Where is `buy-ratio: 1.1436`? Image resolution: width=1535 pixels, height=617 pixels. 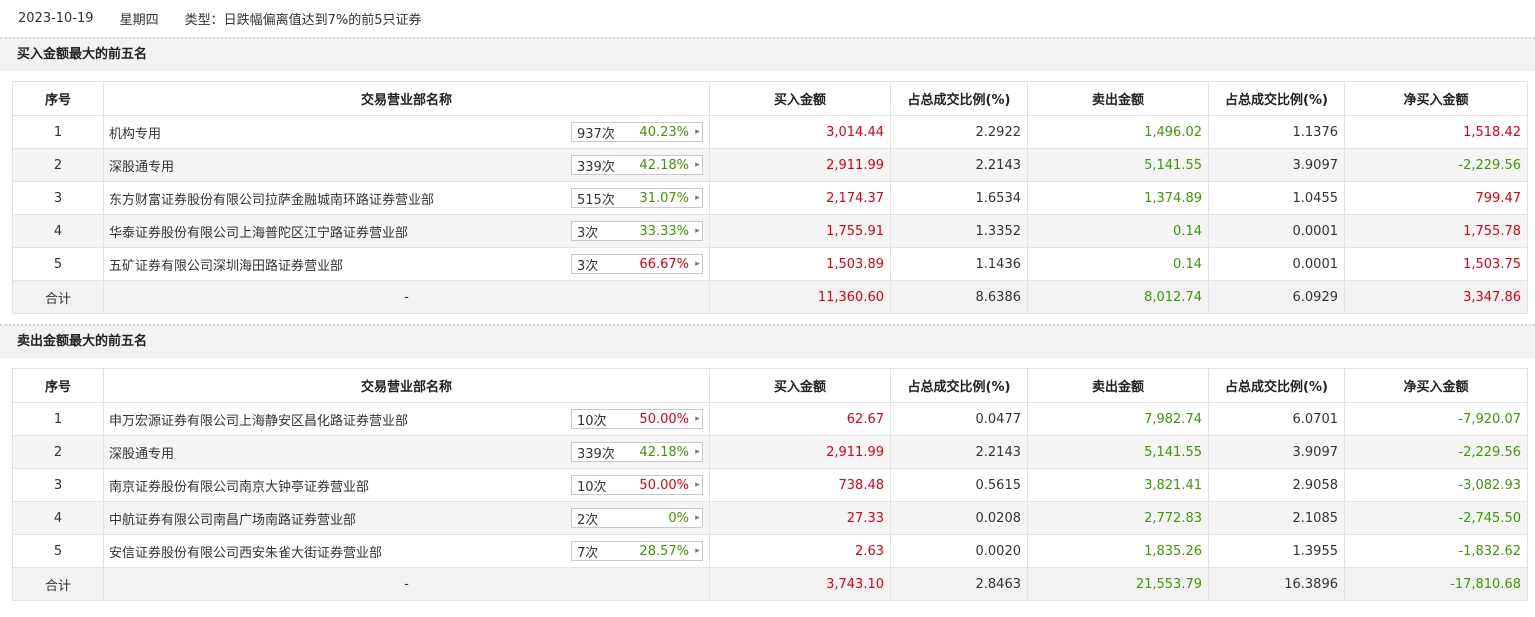 buy-ratio: 1.1436 is located at coordinates (959, 264).